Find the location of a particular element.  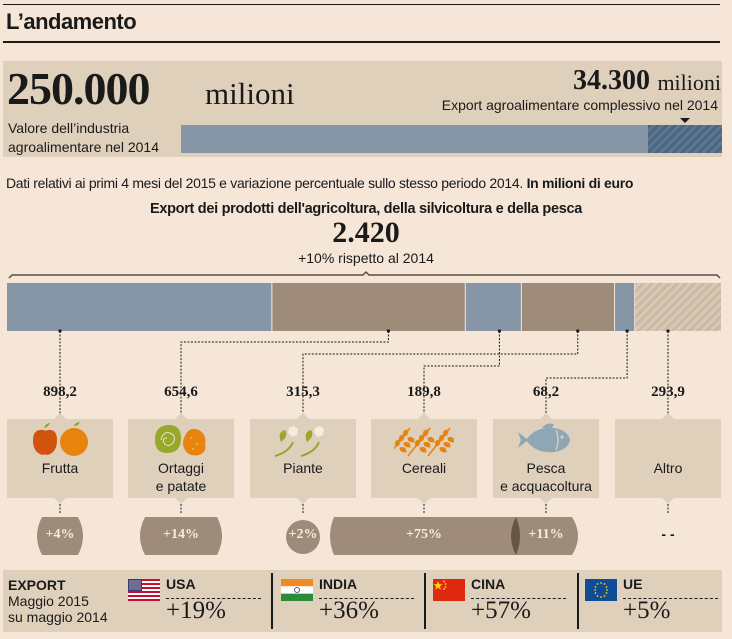

category-label: Pesca e acquacoltura is located at coordinates (546, 477).